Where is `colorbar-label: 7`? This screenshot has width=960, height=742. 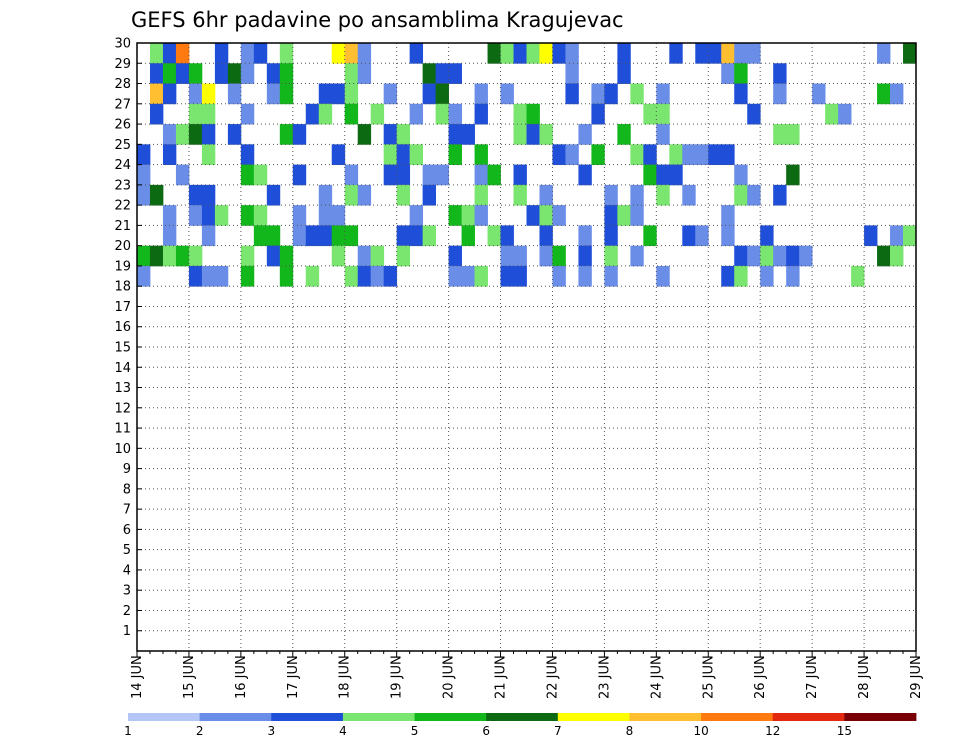 colorbar-label: 7 is located at coordinates (558, 731).